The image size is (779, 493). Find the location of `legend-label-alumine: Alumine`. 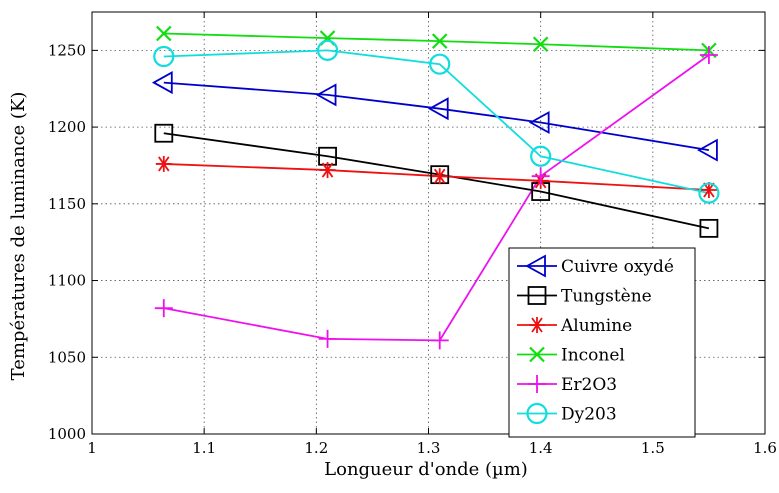

legend-label-alumine: Alumine is located at coordinates (596, 326).